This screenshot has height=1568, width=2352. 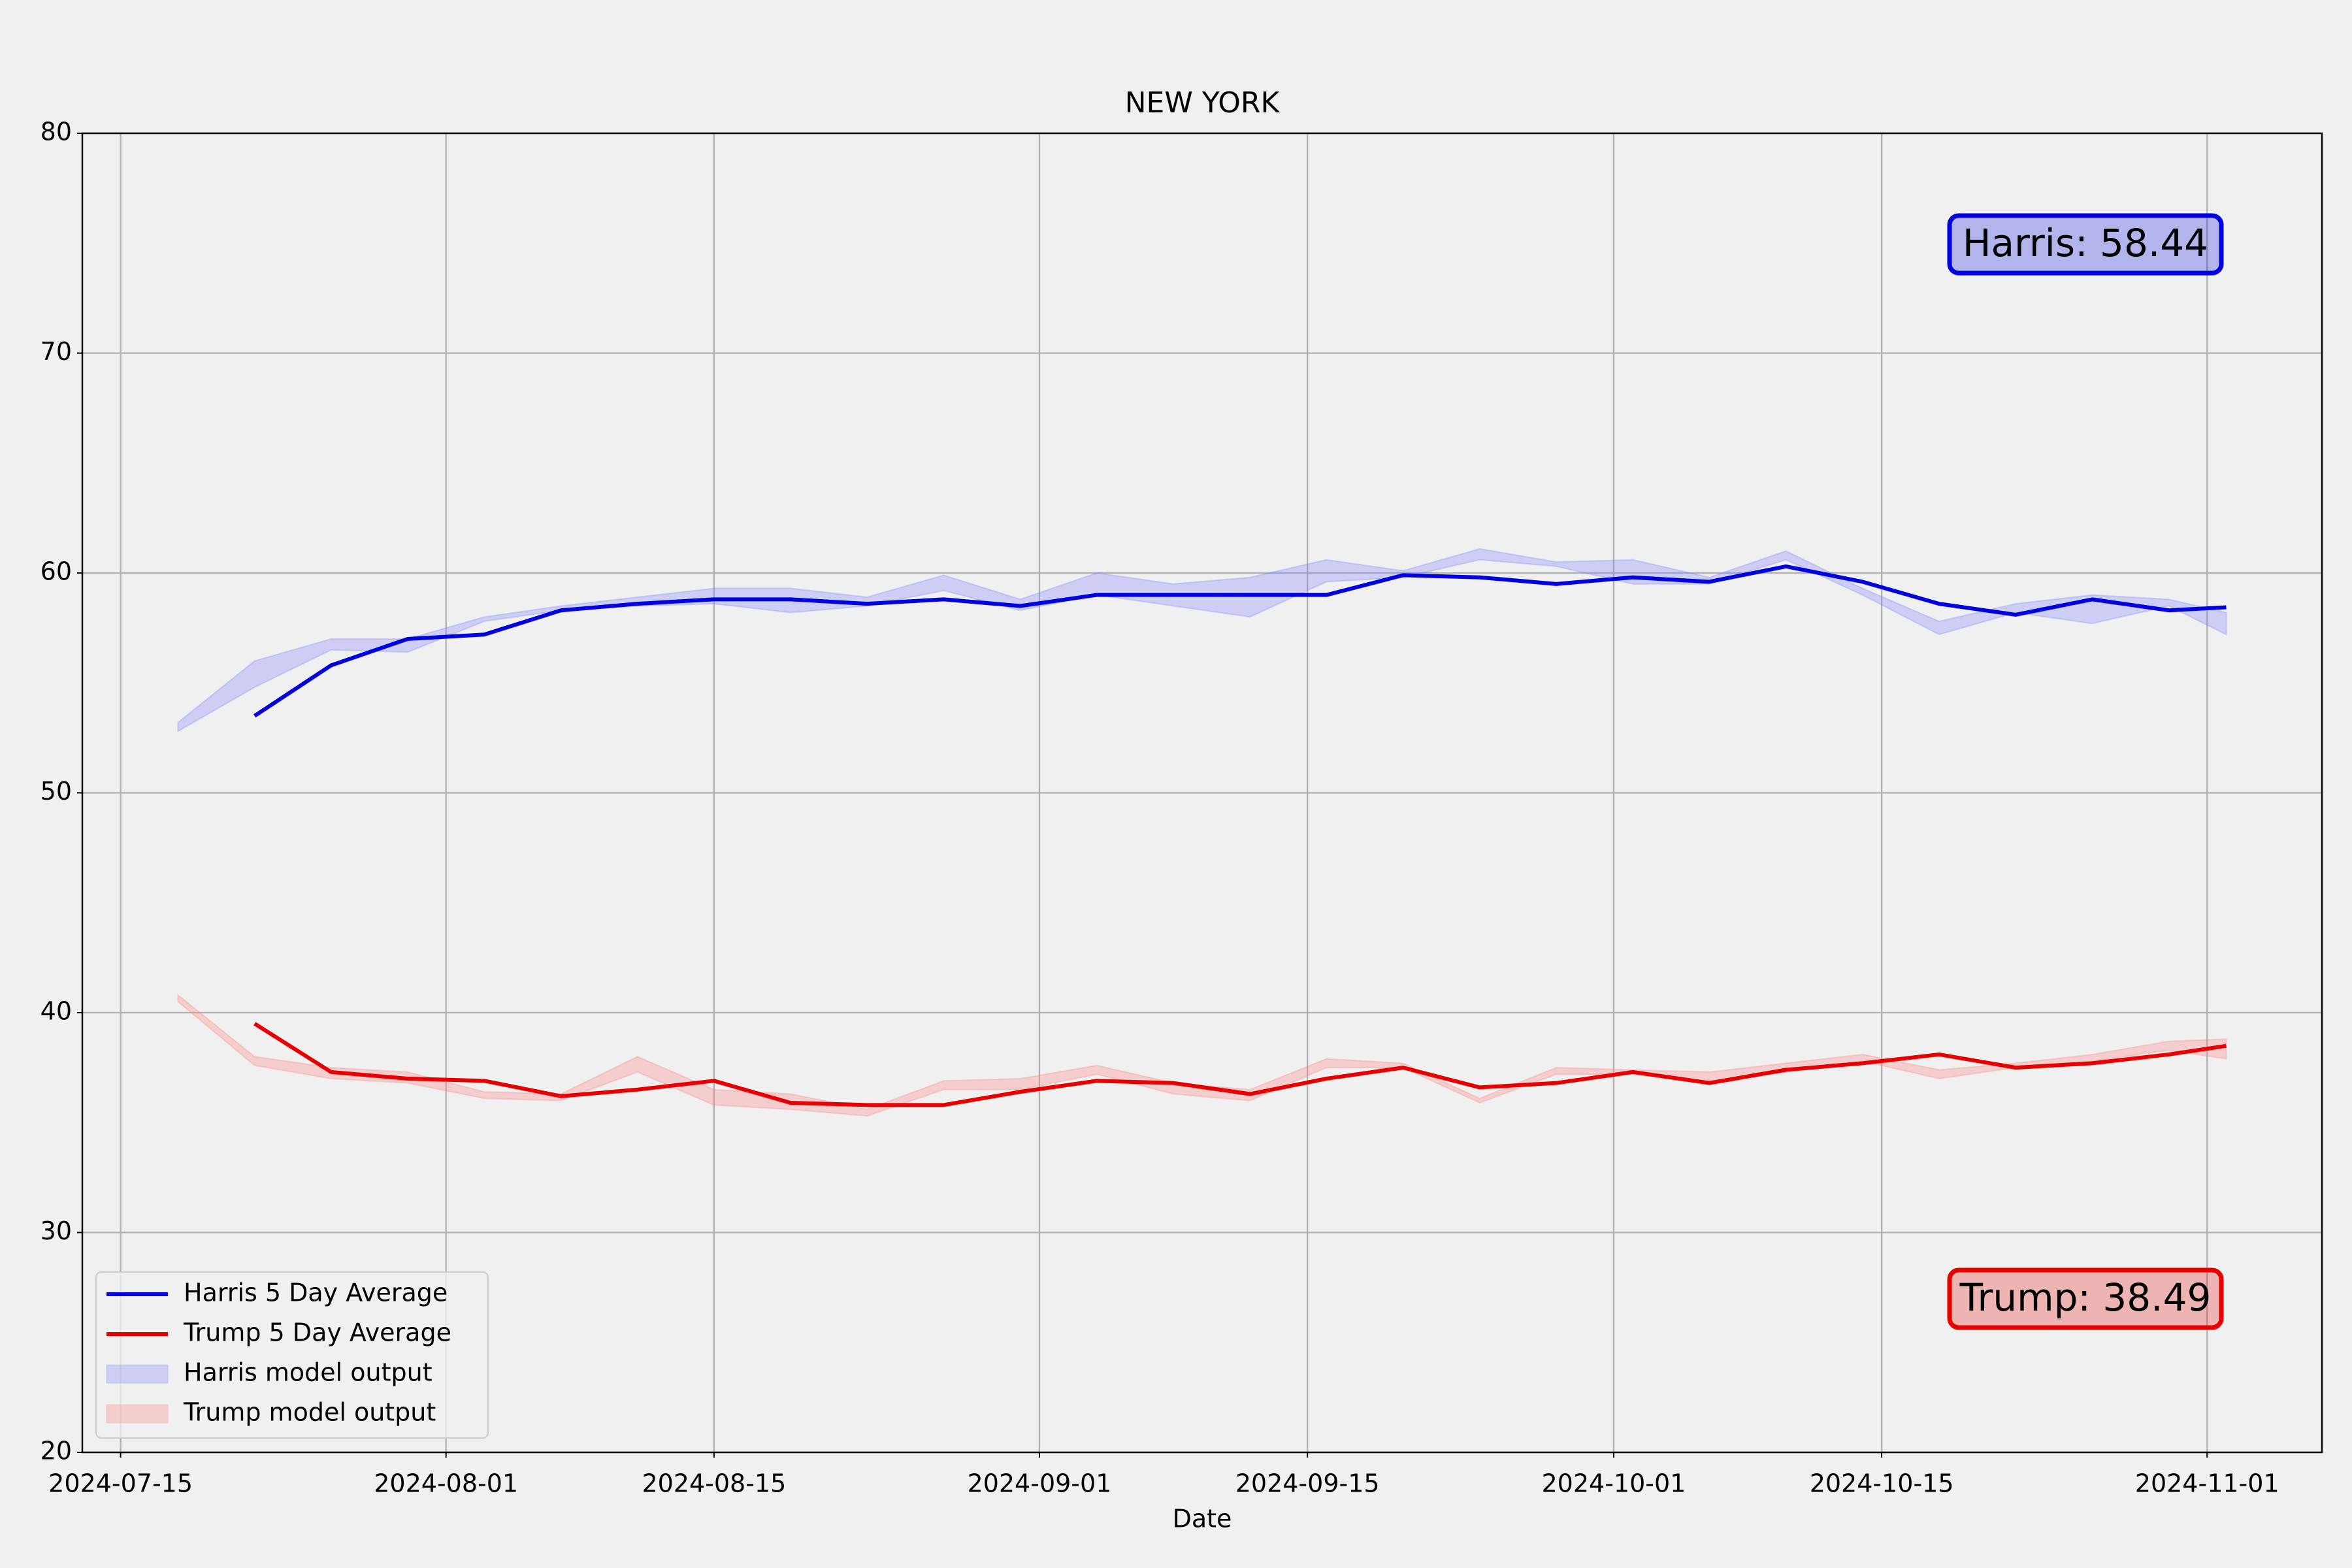 What do you see at coordinates (292, 1355) in the screenshot?
I see `legend-box` at bounding box center [292, 1355].